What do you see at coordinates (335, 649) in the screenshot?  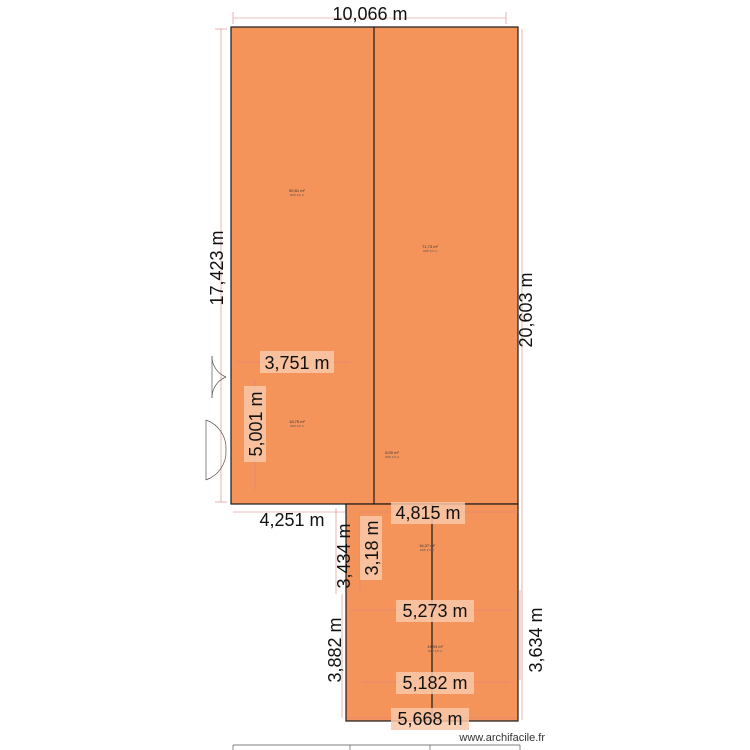 I see `dim-annex-lower-left-height: 3,882 m` at bounding box center [335, 649].